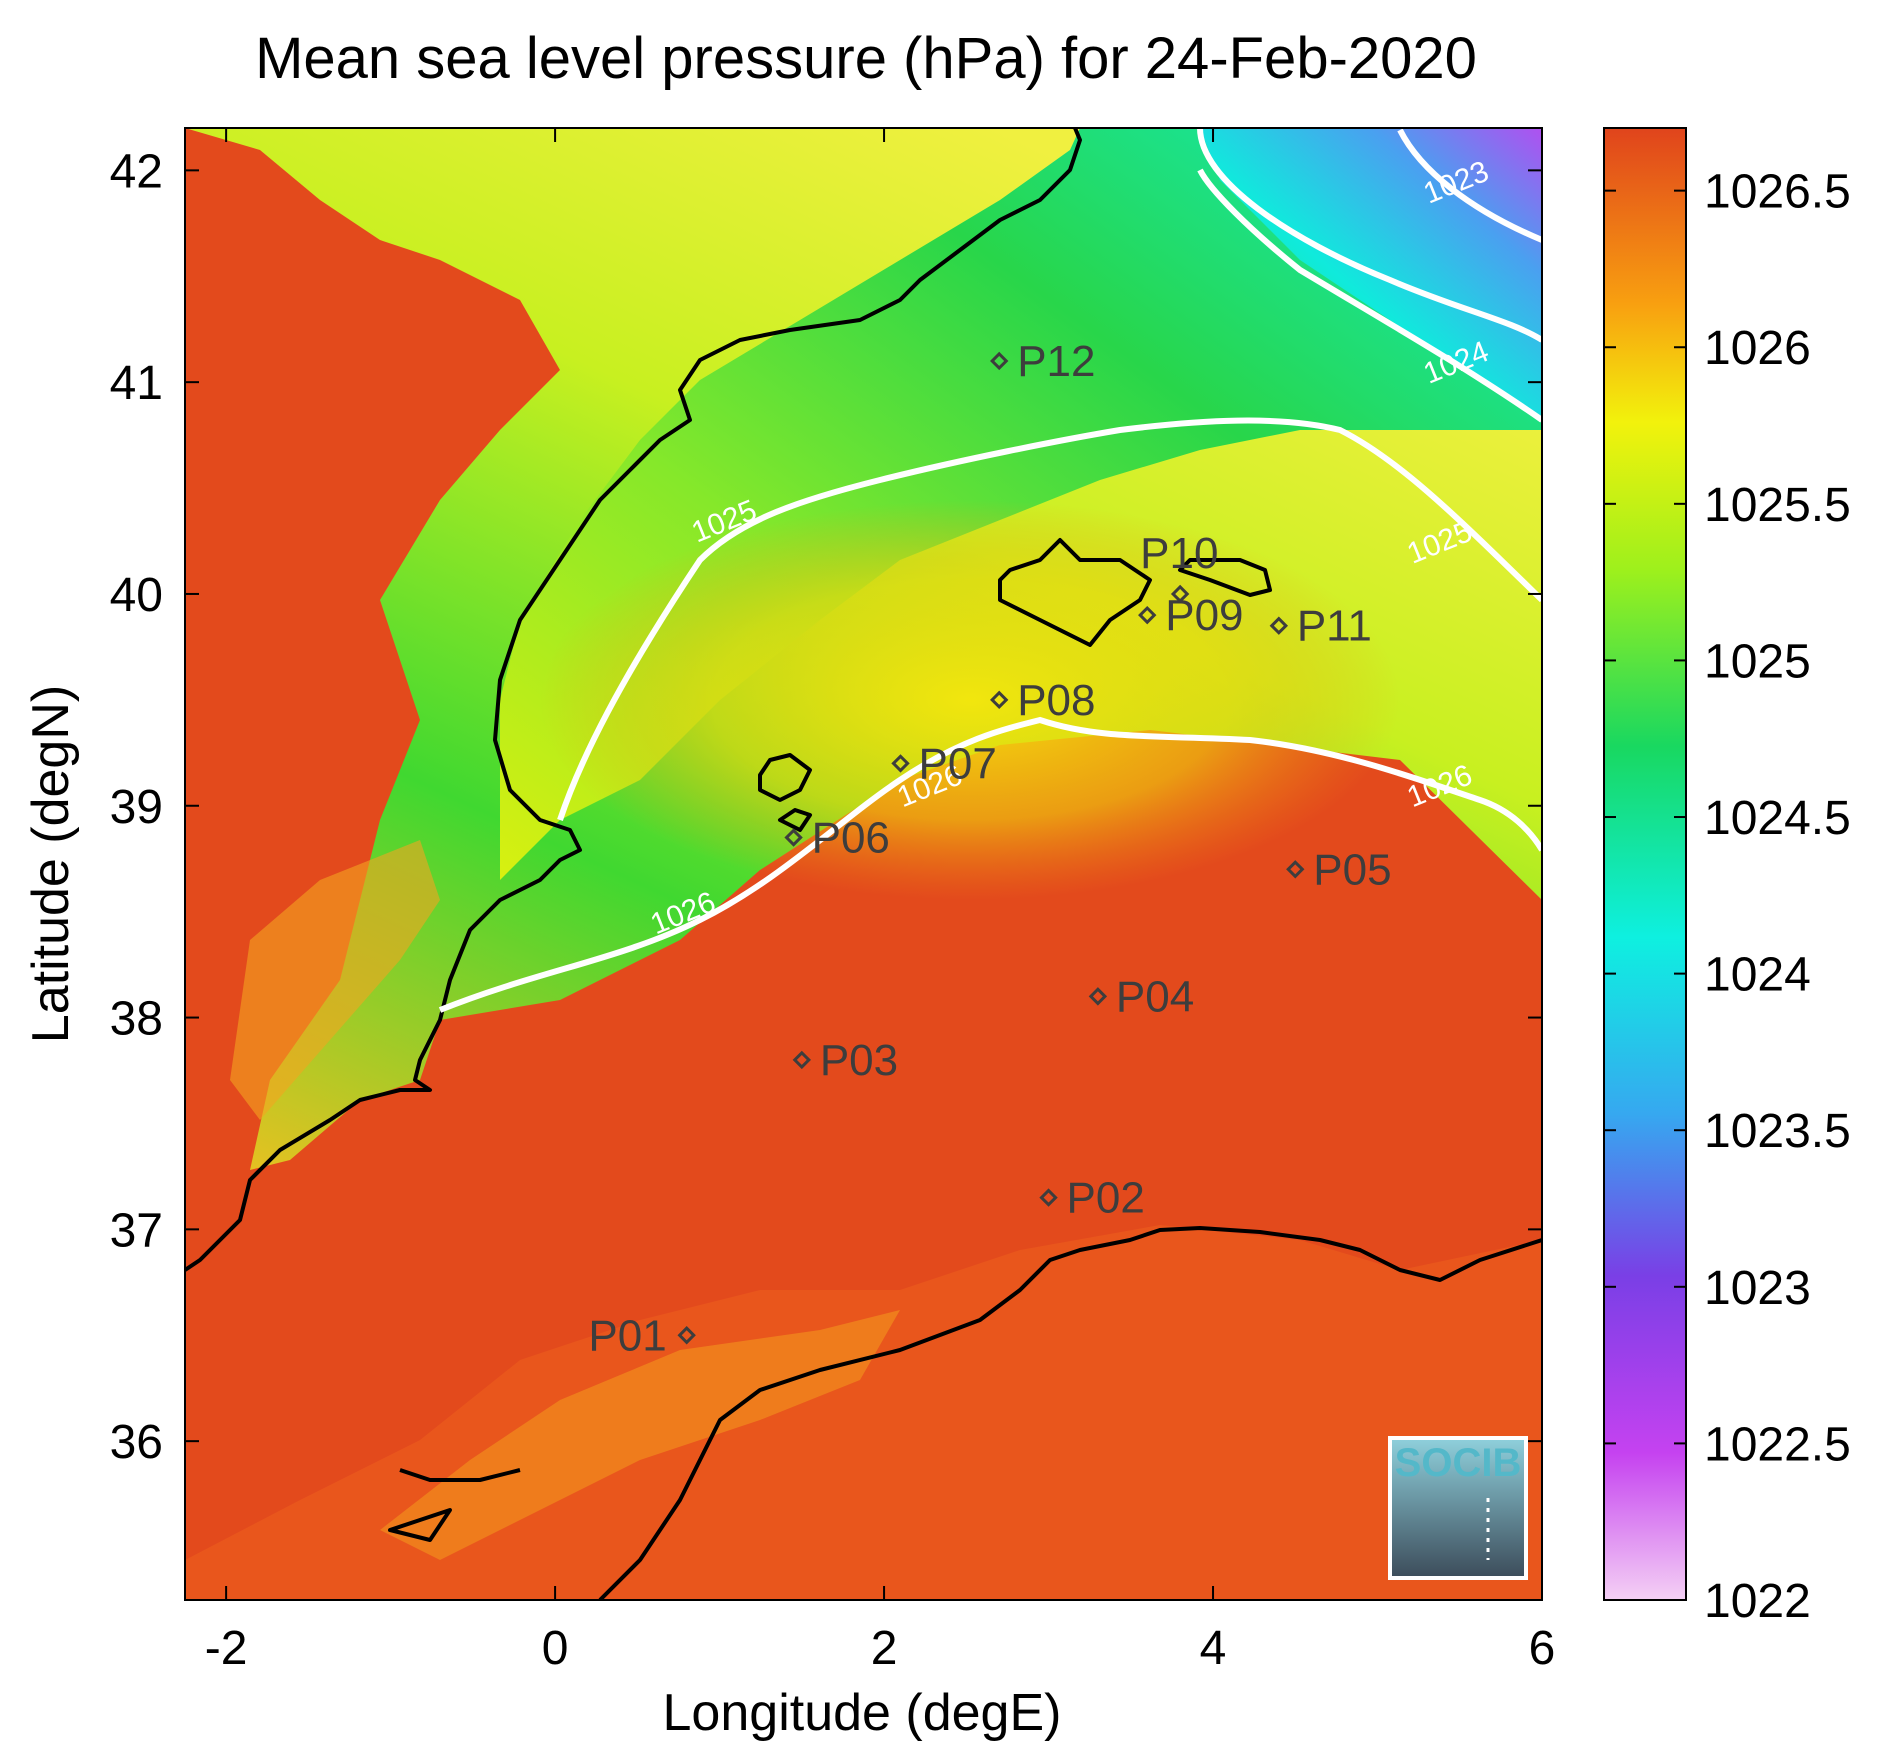  What do you see at coordinates (1056, 700) in the screenshot?
I see `station-label: P08` at bounding box center [1056, 700].